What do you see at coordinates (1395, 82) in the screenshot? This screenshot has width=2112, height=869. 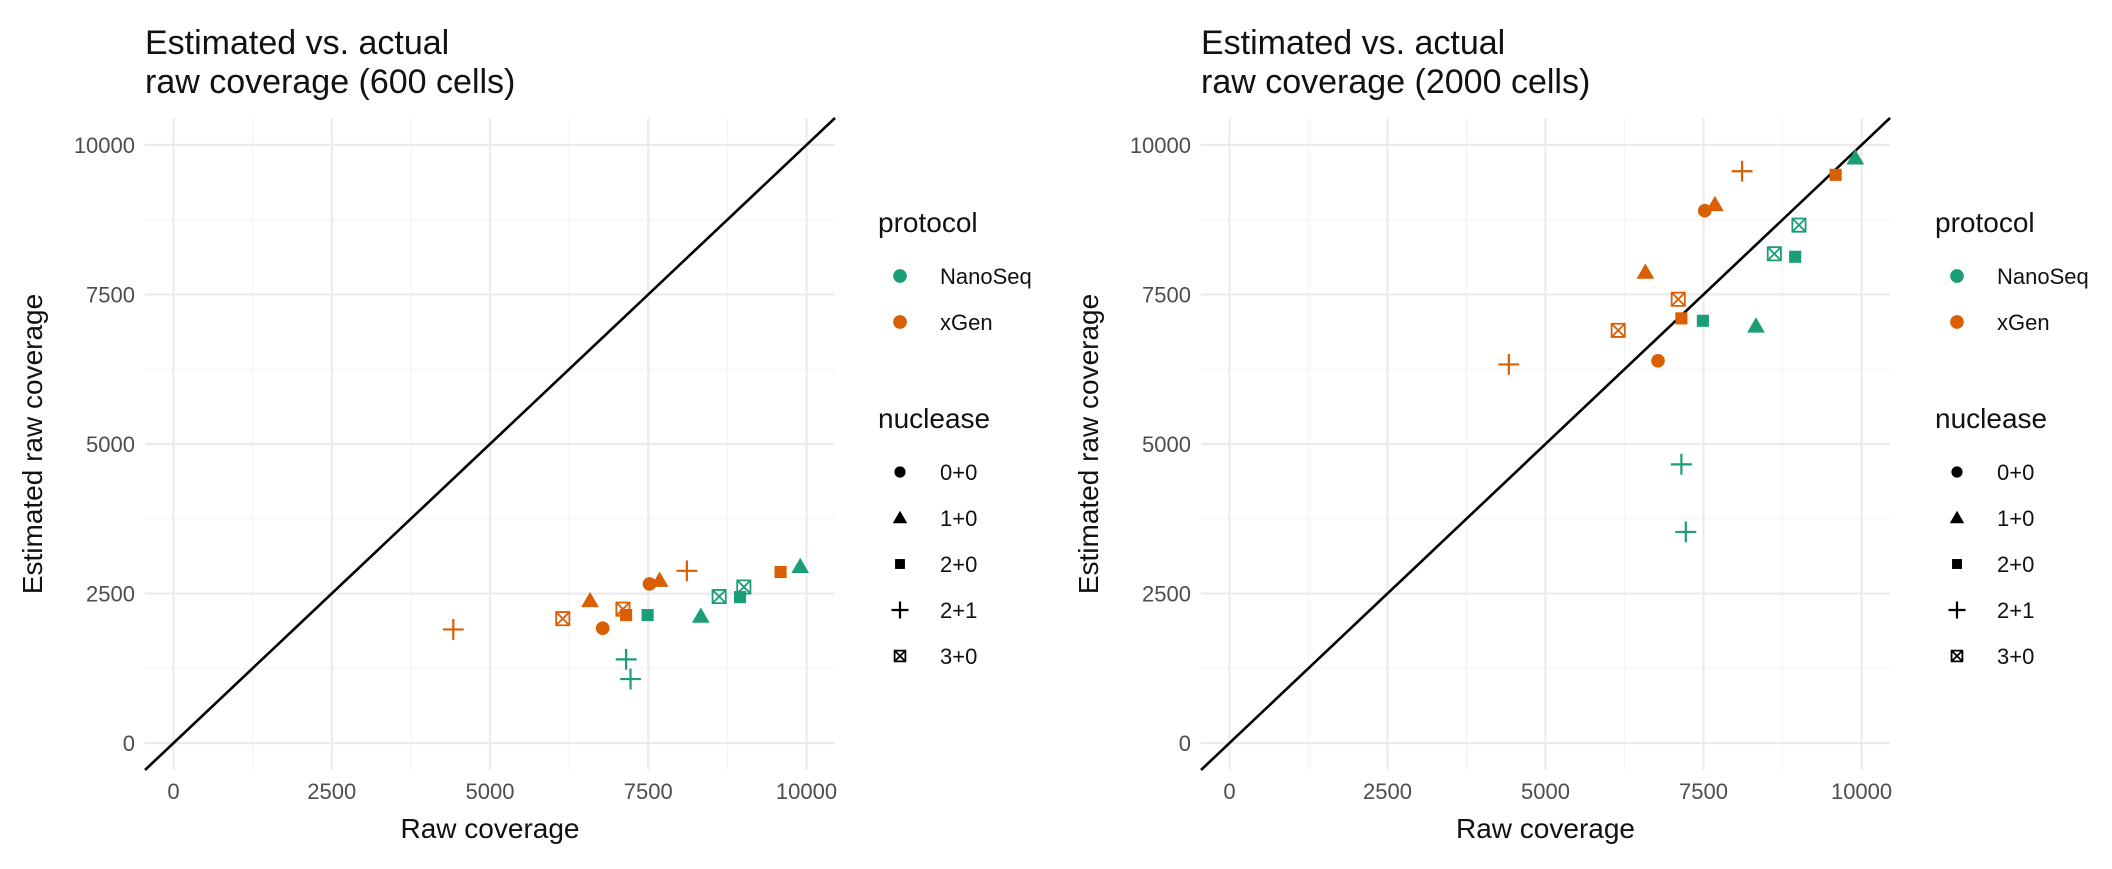 I see `chart-title-line-2: raw coverage (2000 cells)` at bounding box center [1395, 82].